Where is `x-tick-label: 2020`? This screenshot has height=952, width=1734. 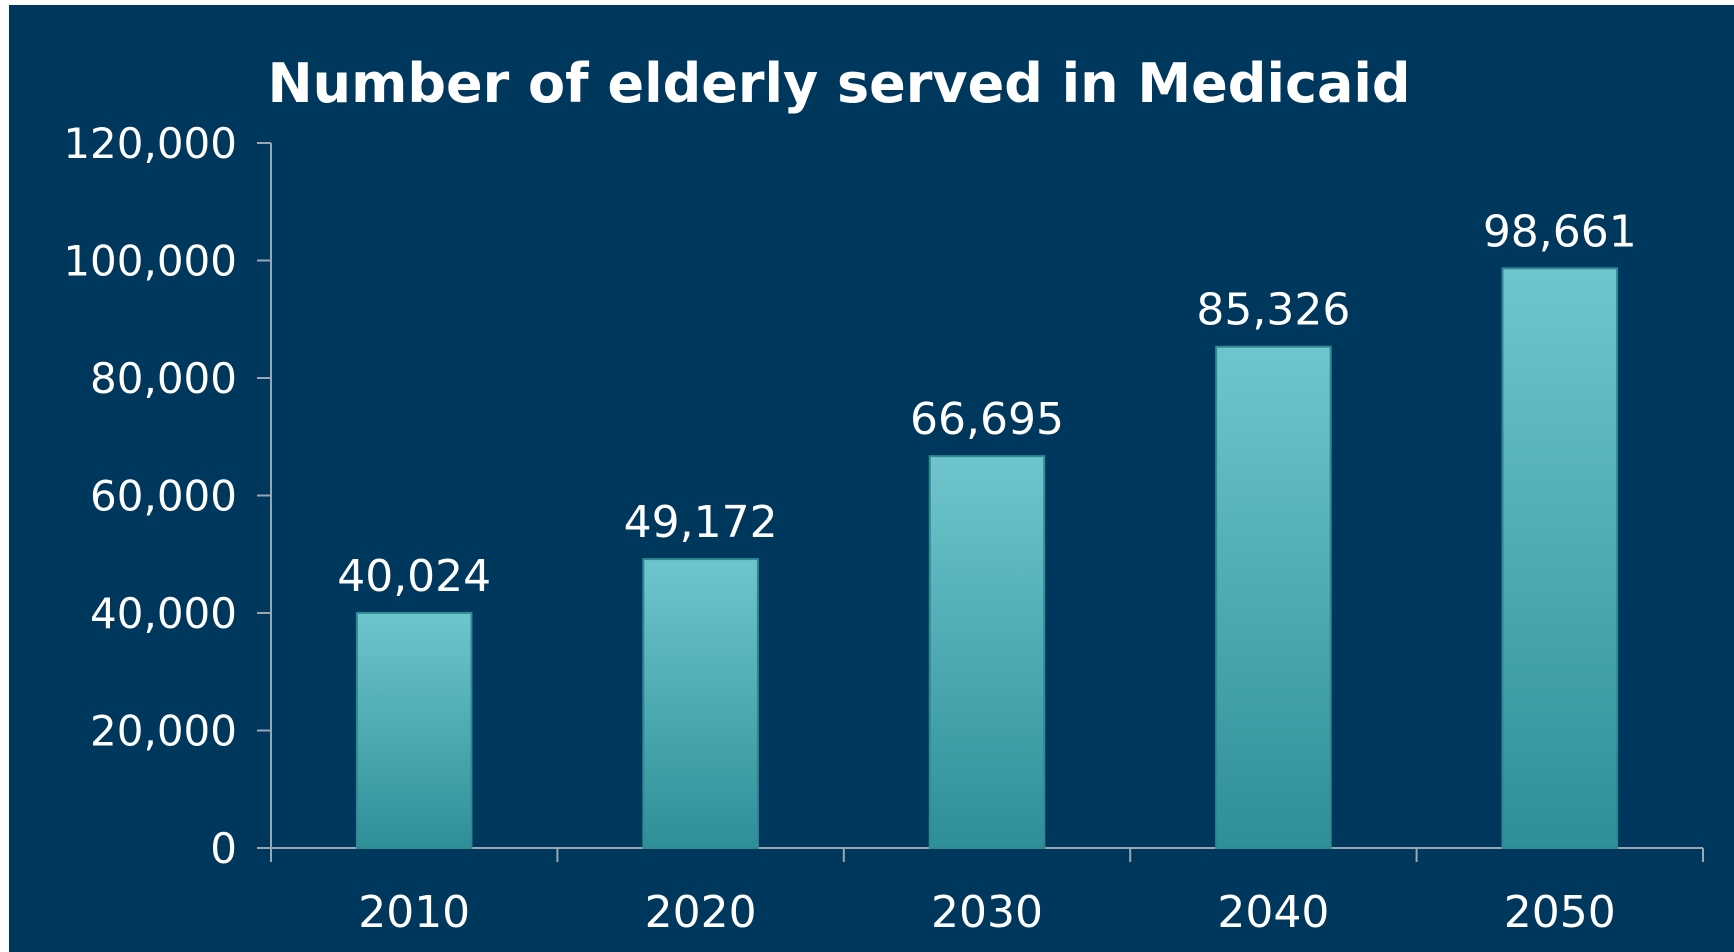
x-tick-label: 2020 is located at coordinates (701, 912).